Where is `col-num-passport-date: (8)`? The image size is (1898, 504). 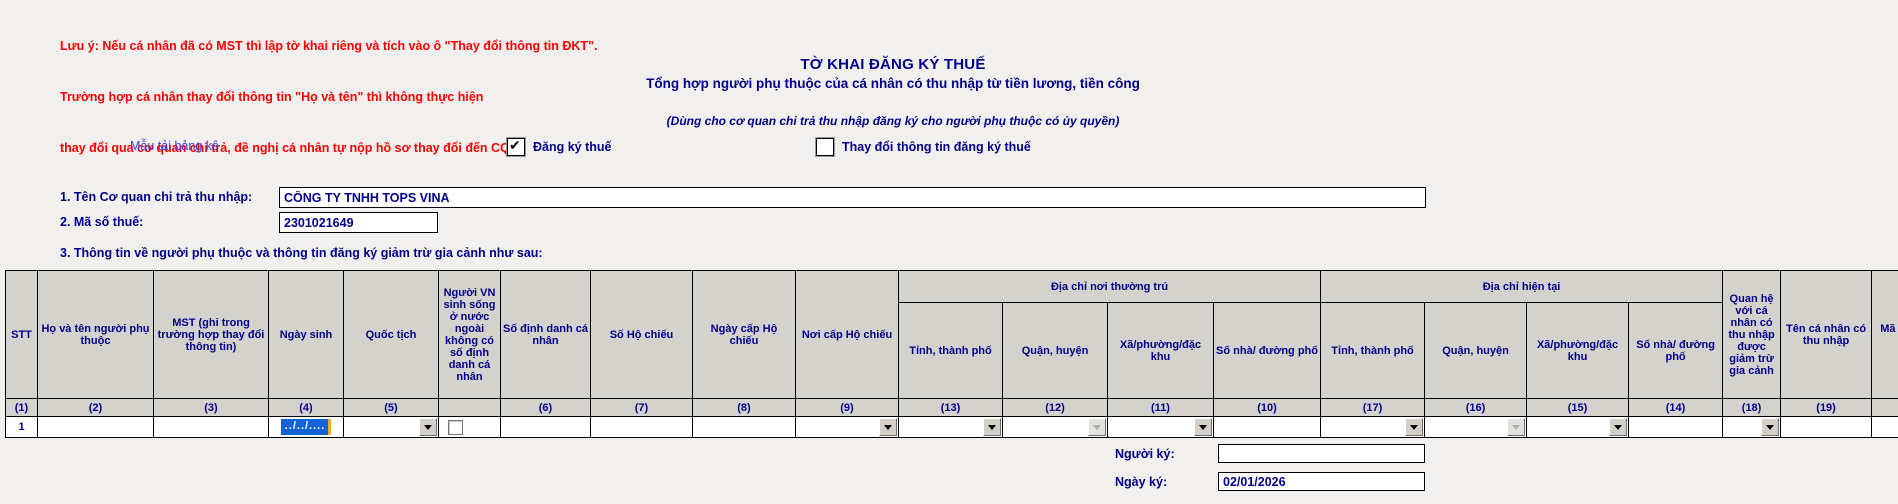 col-num-passport-date: (8) is located at coordinates (744, 407).